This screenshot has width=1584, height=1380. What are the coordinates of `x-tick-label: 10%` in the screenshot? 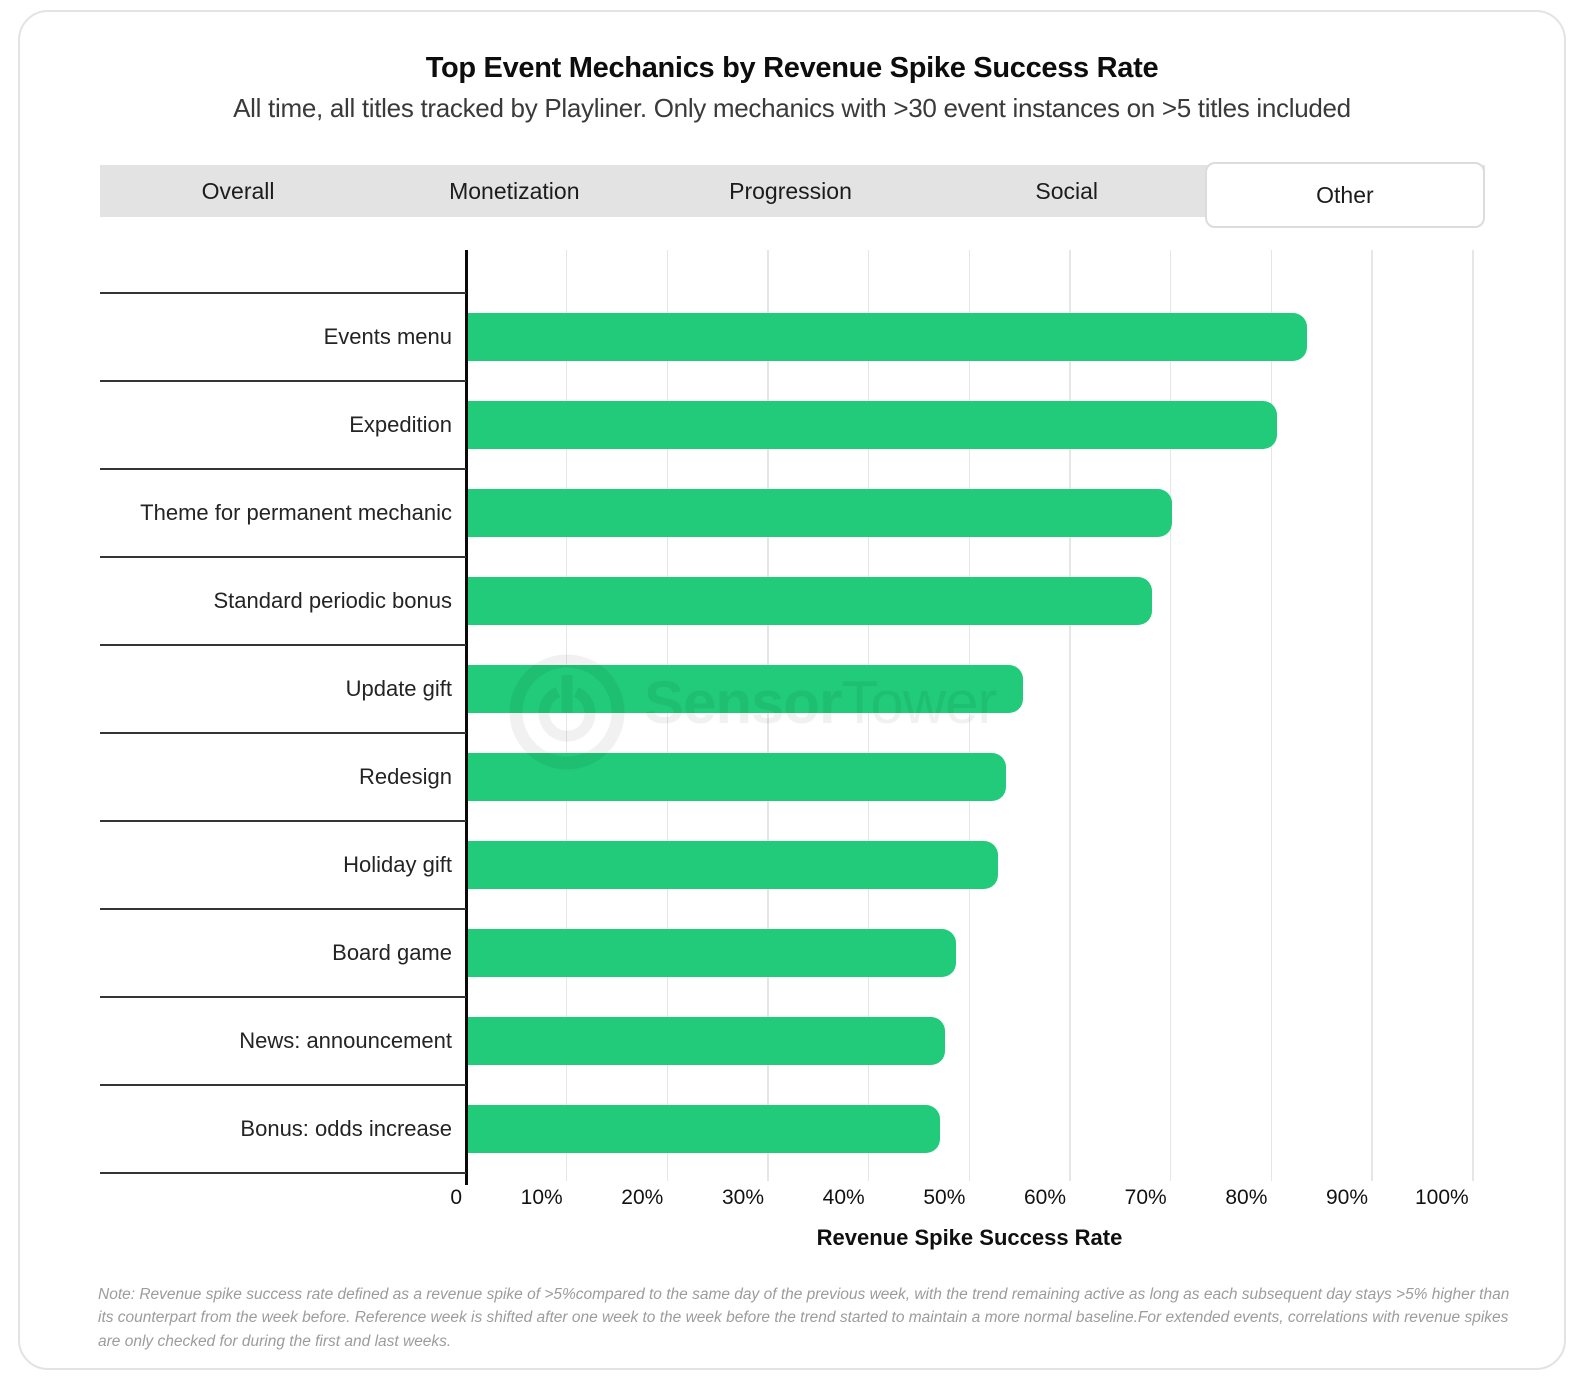 It's located at (541, 1197).